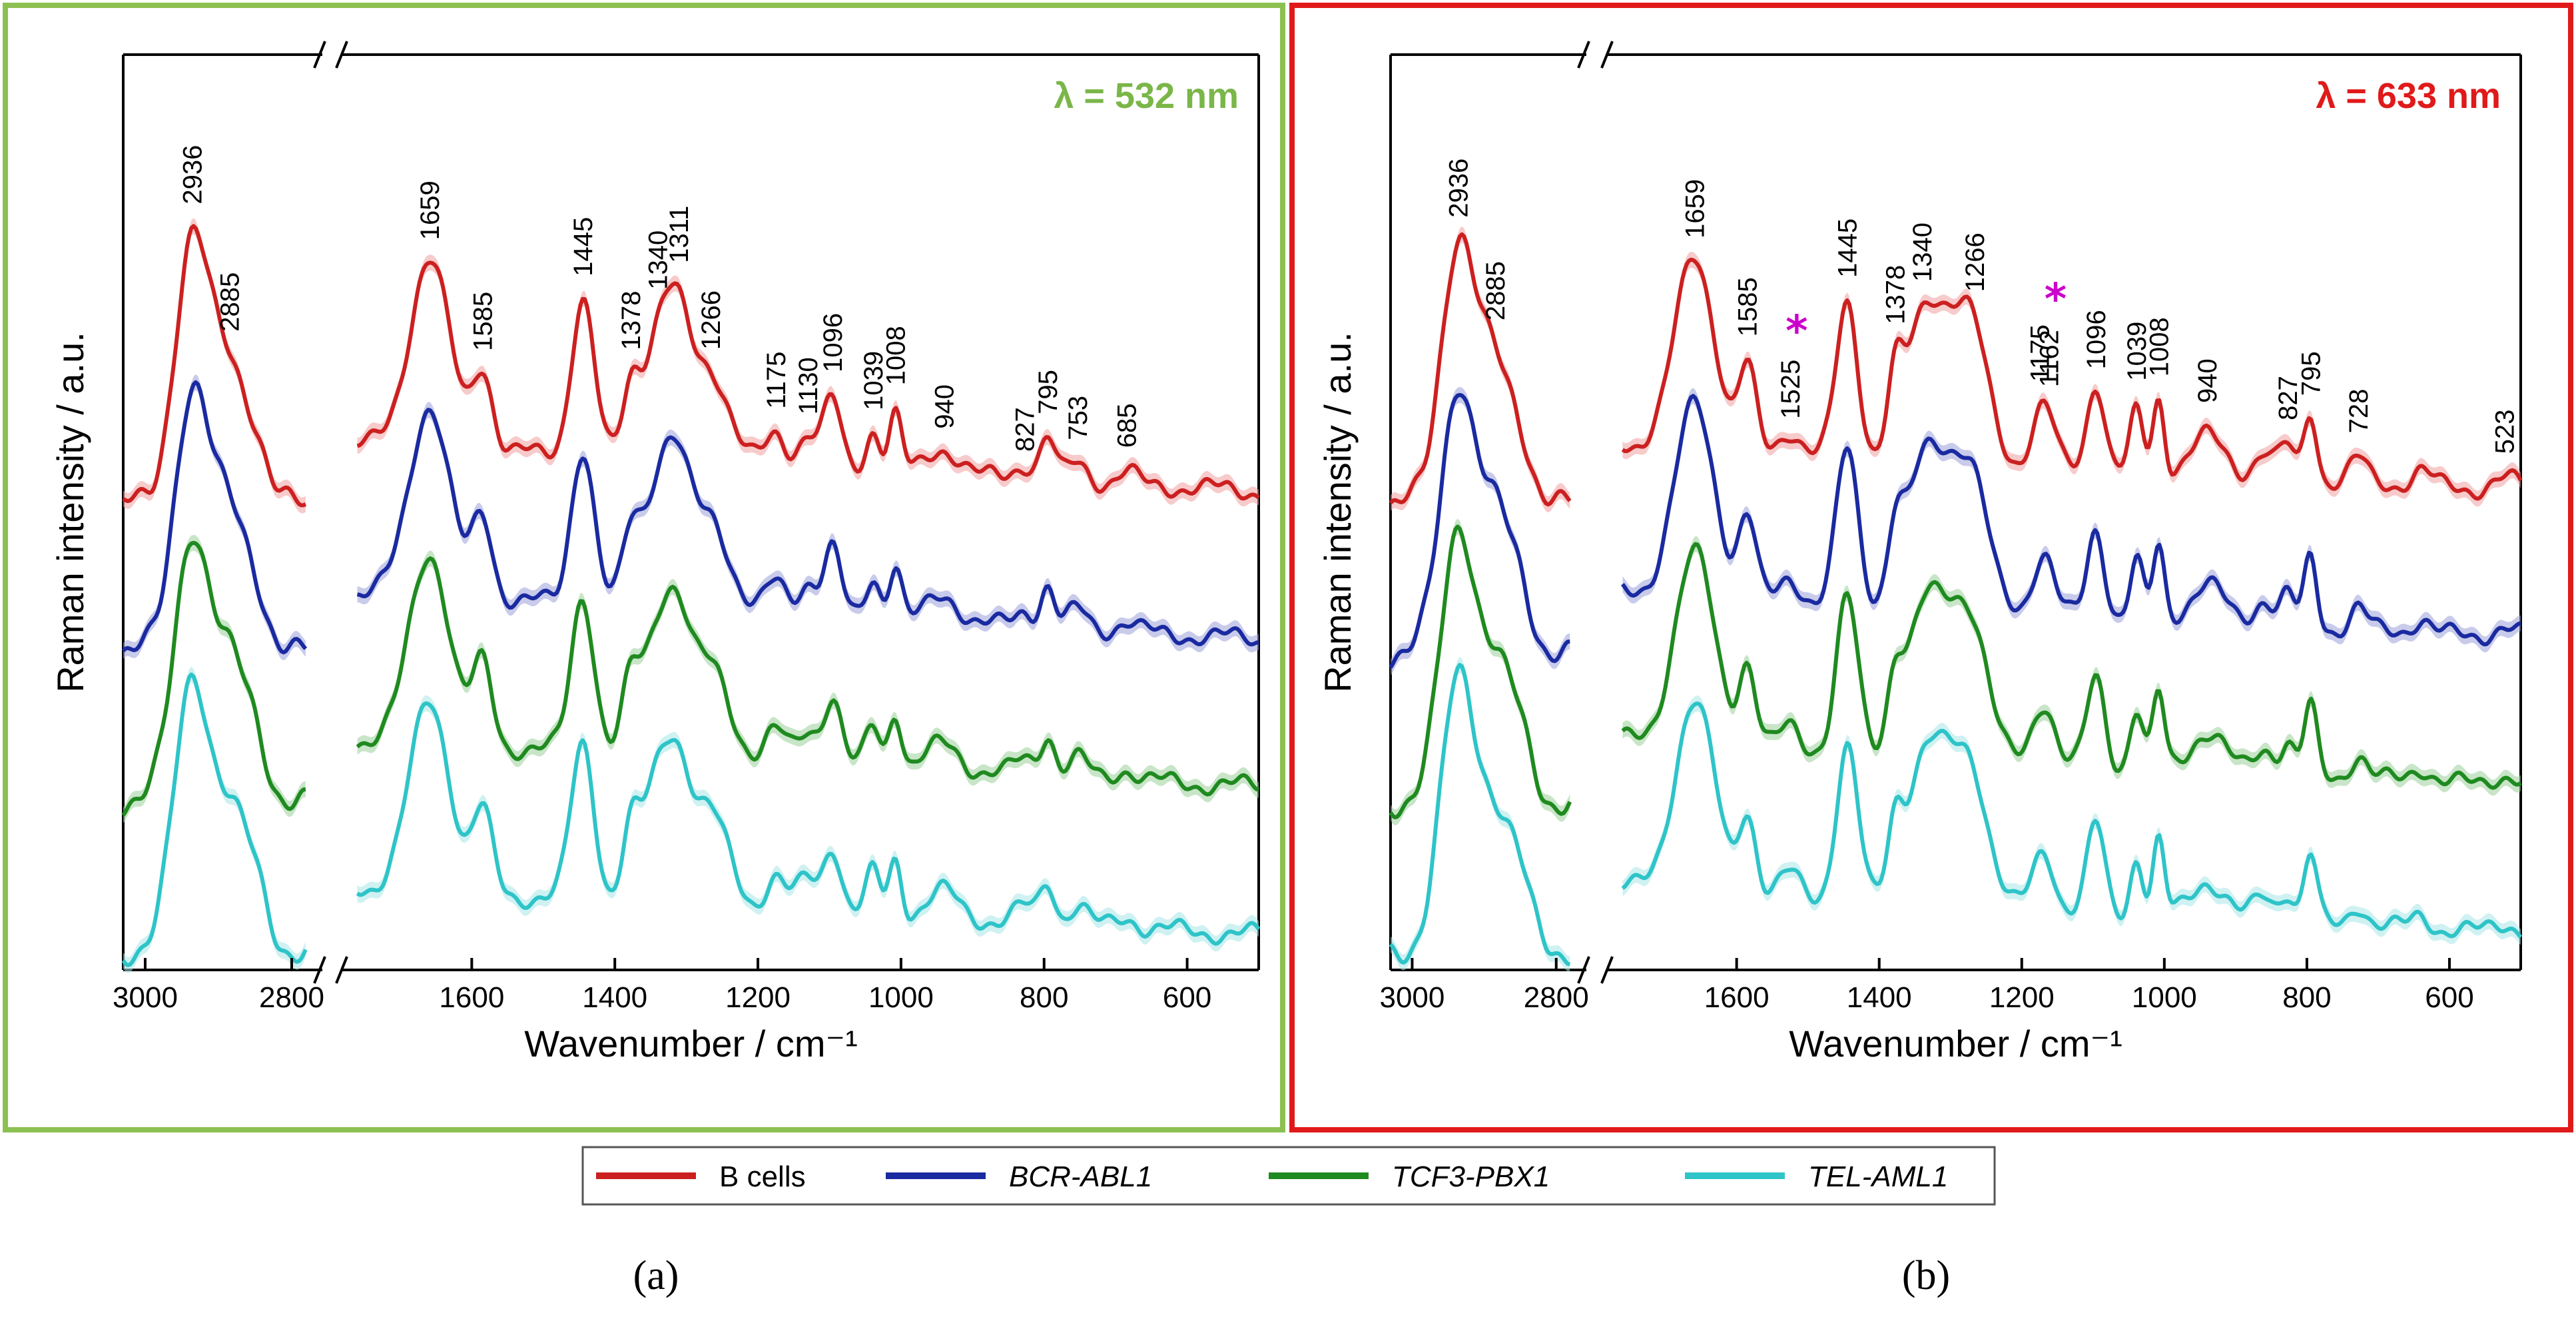  I want to click on peak-label-523: 523, so click(2504, 432).